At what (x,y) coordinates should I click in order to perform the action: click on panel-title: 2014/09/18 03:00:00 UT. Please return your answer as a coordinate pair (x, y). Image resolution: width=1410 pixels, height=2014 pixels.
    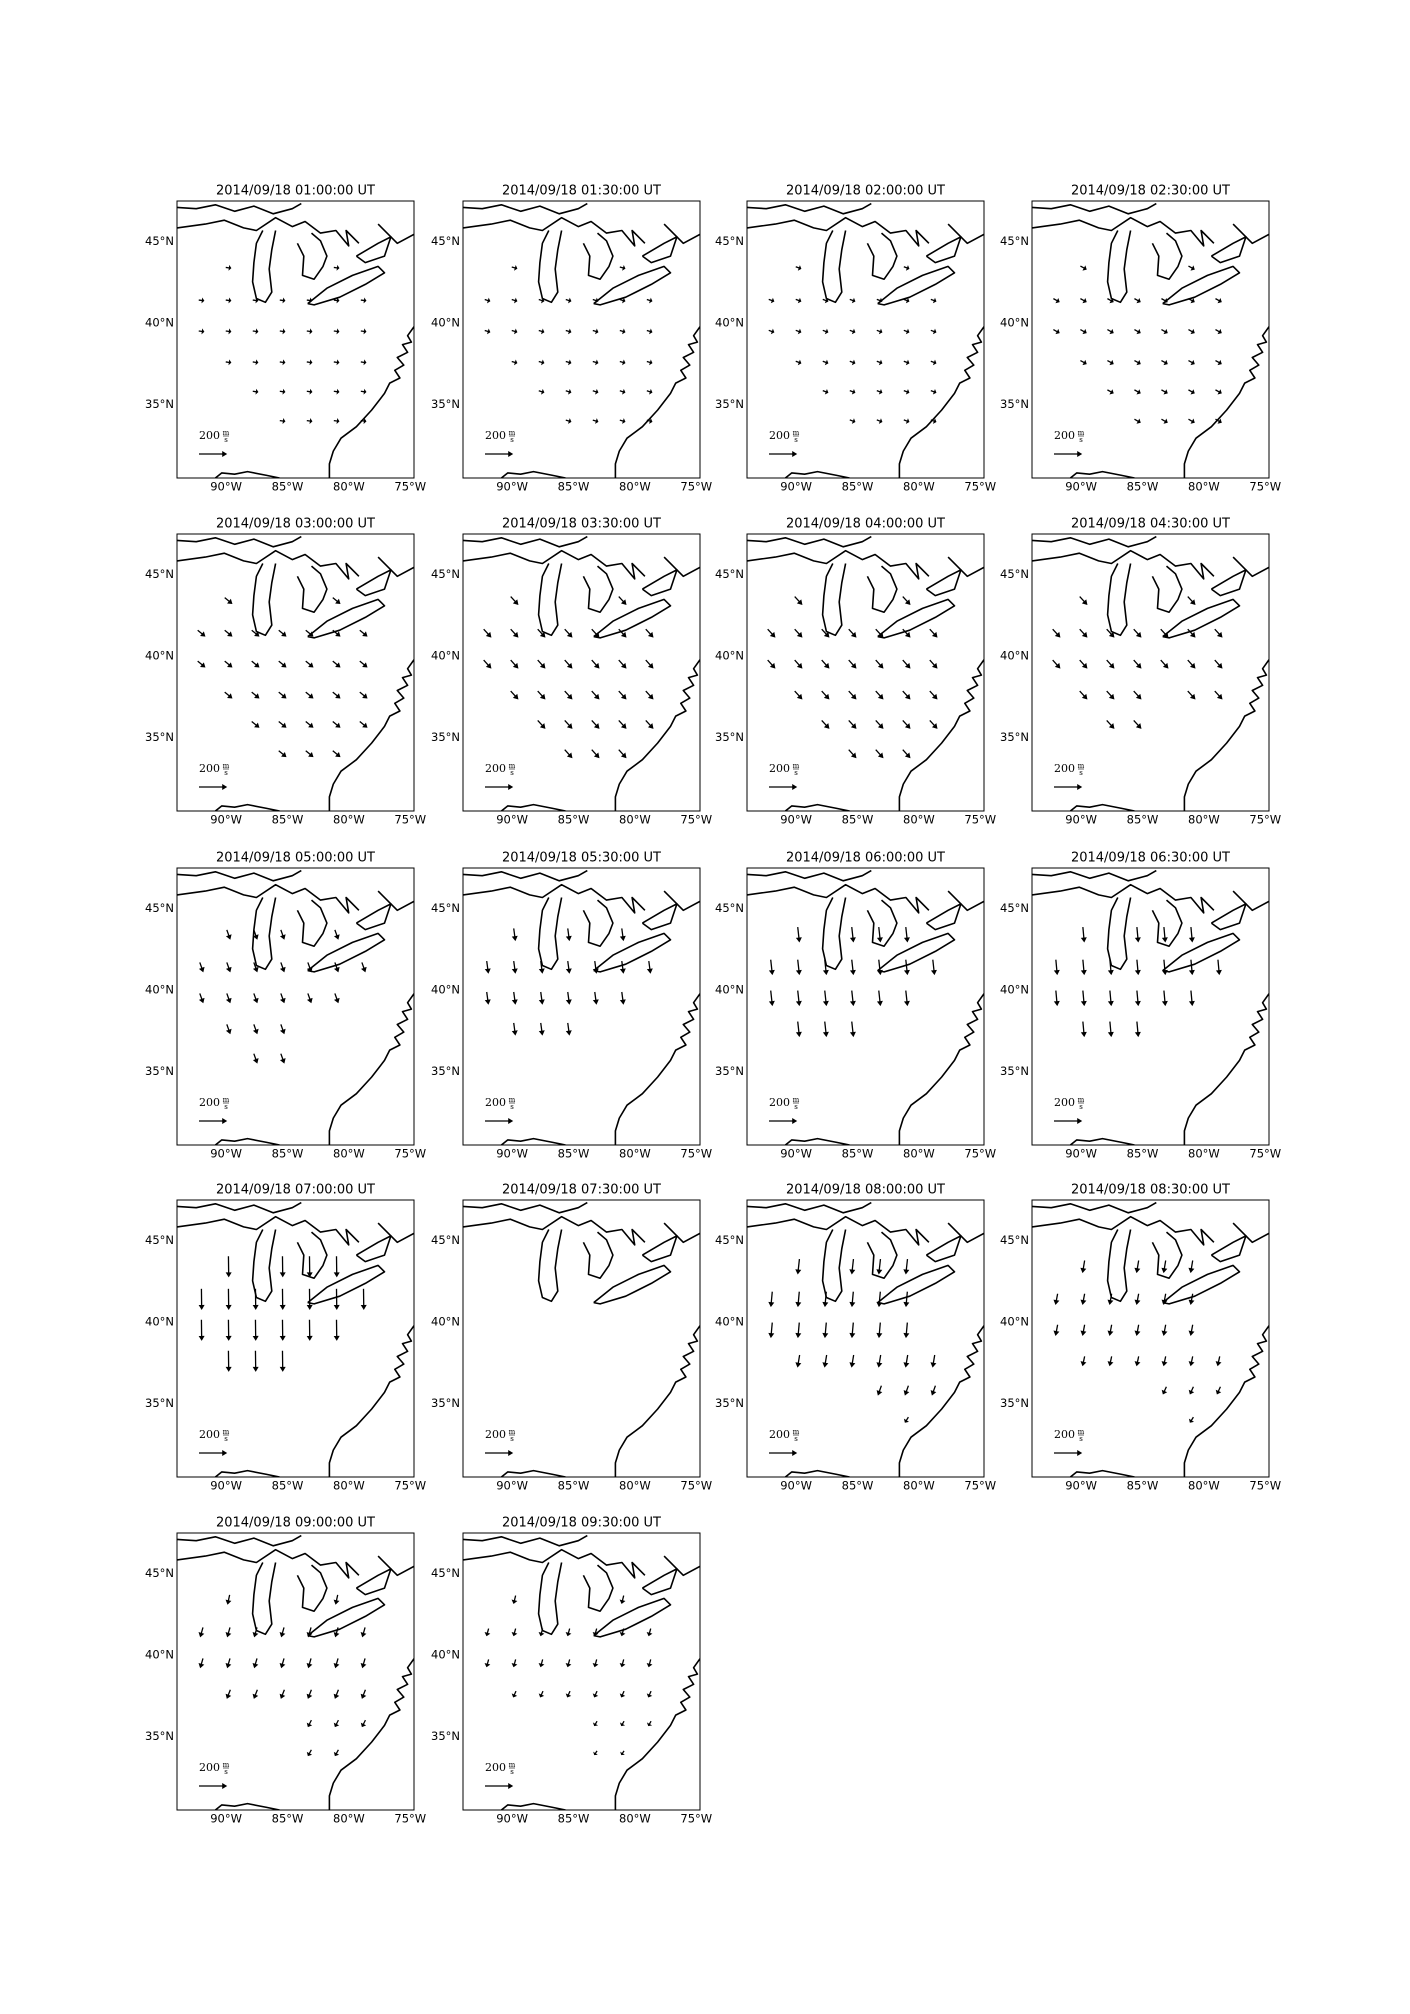
    Looking at the image, I should click on (295, 524).